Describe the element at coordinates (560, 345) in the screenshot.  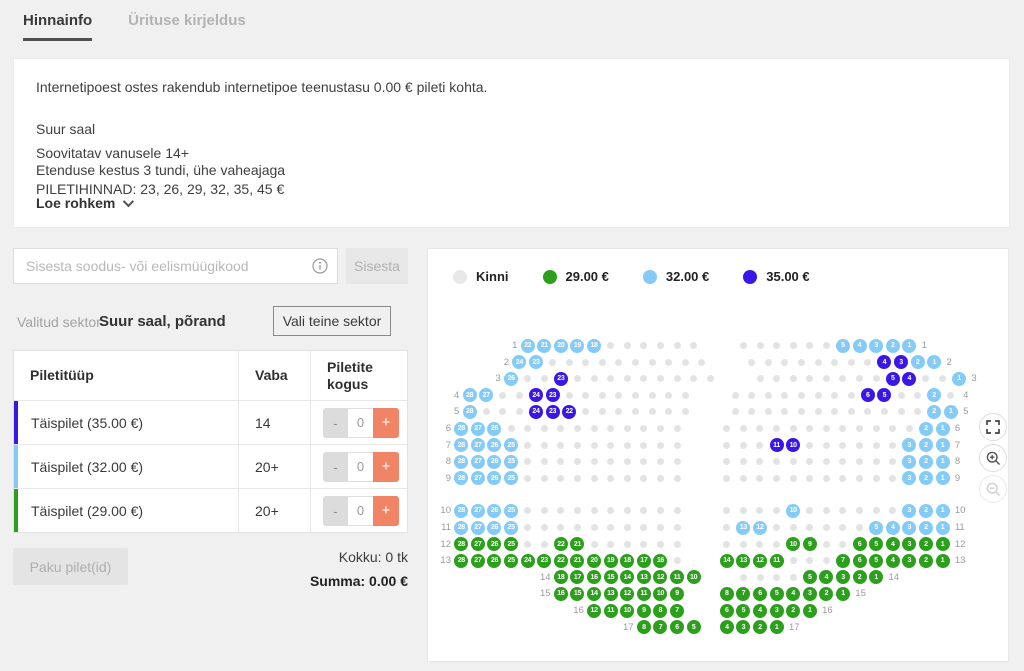
I see `seat: 20` at that location.